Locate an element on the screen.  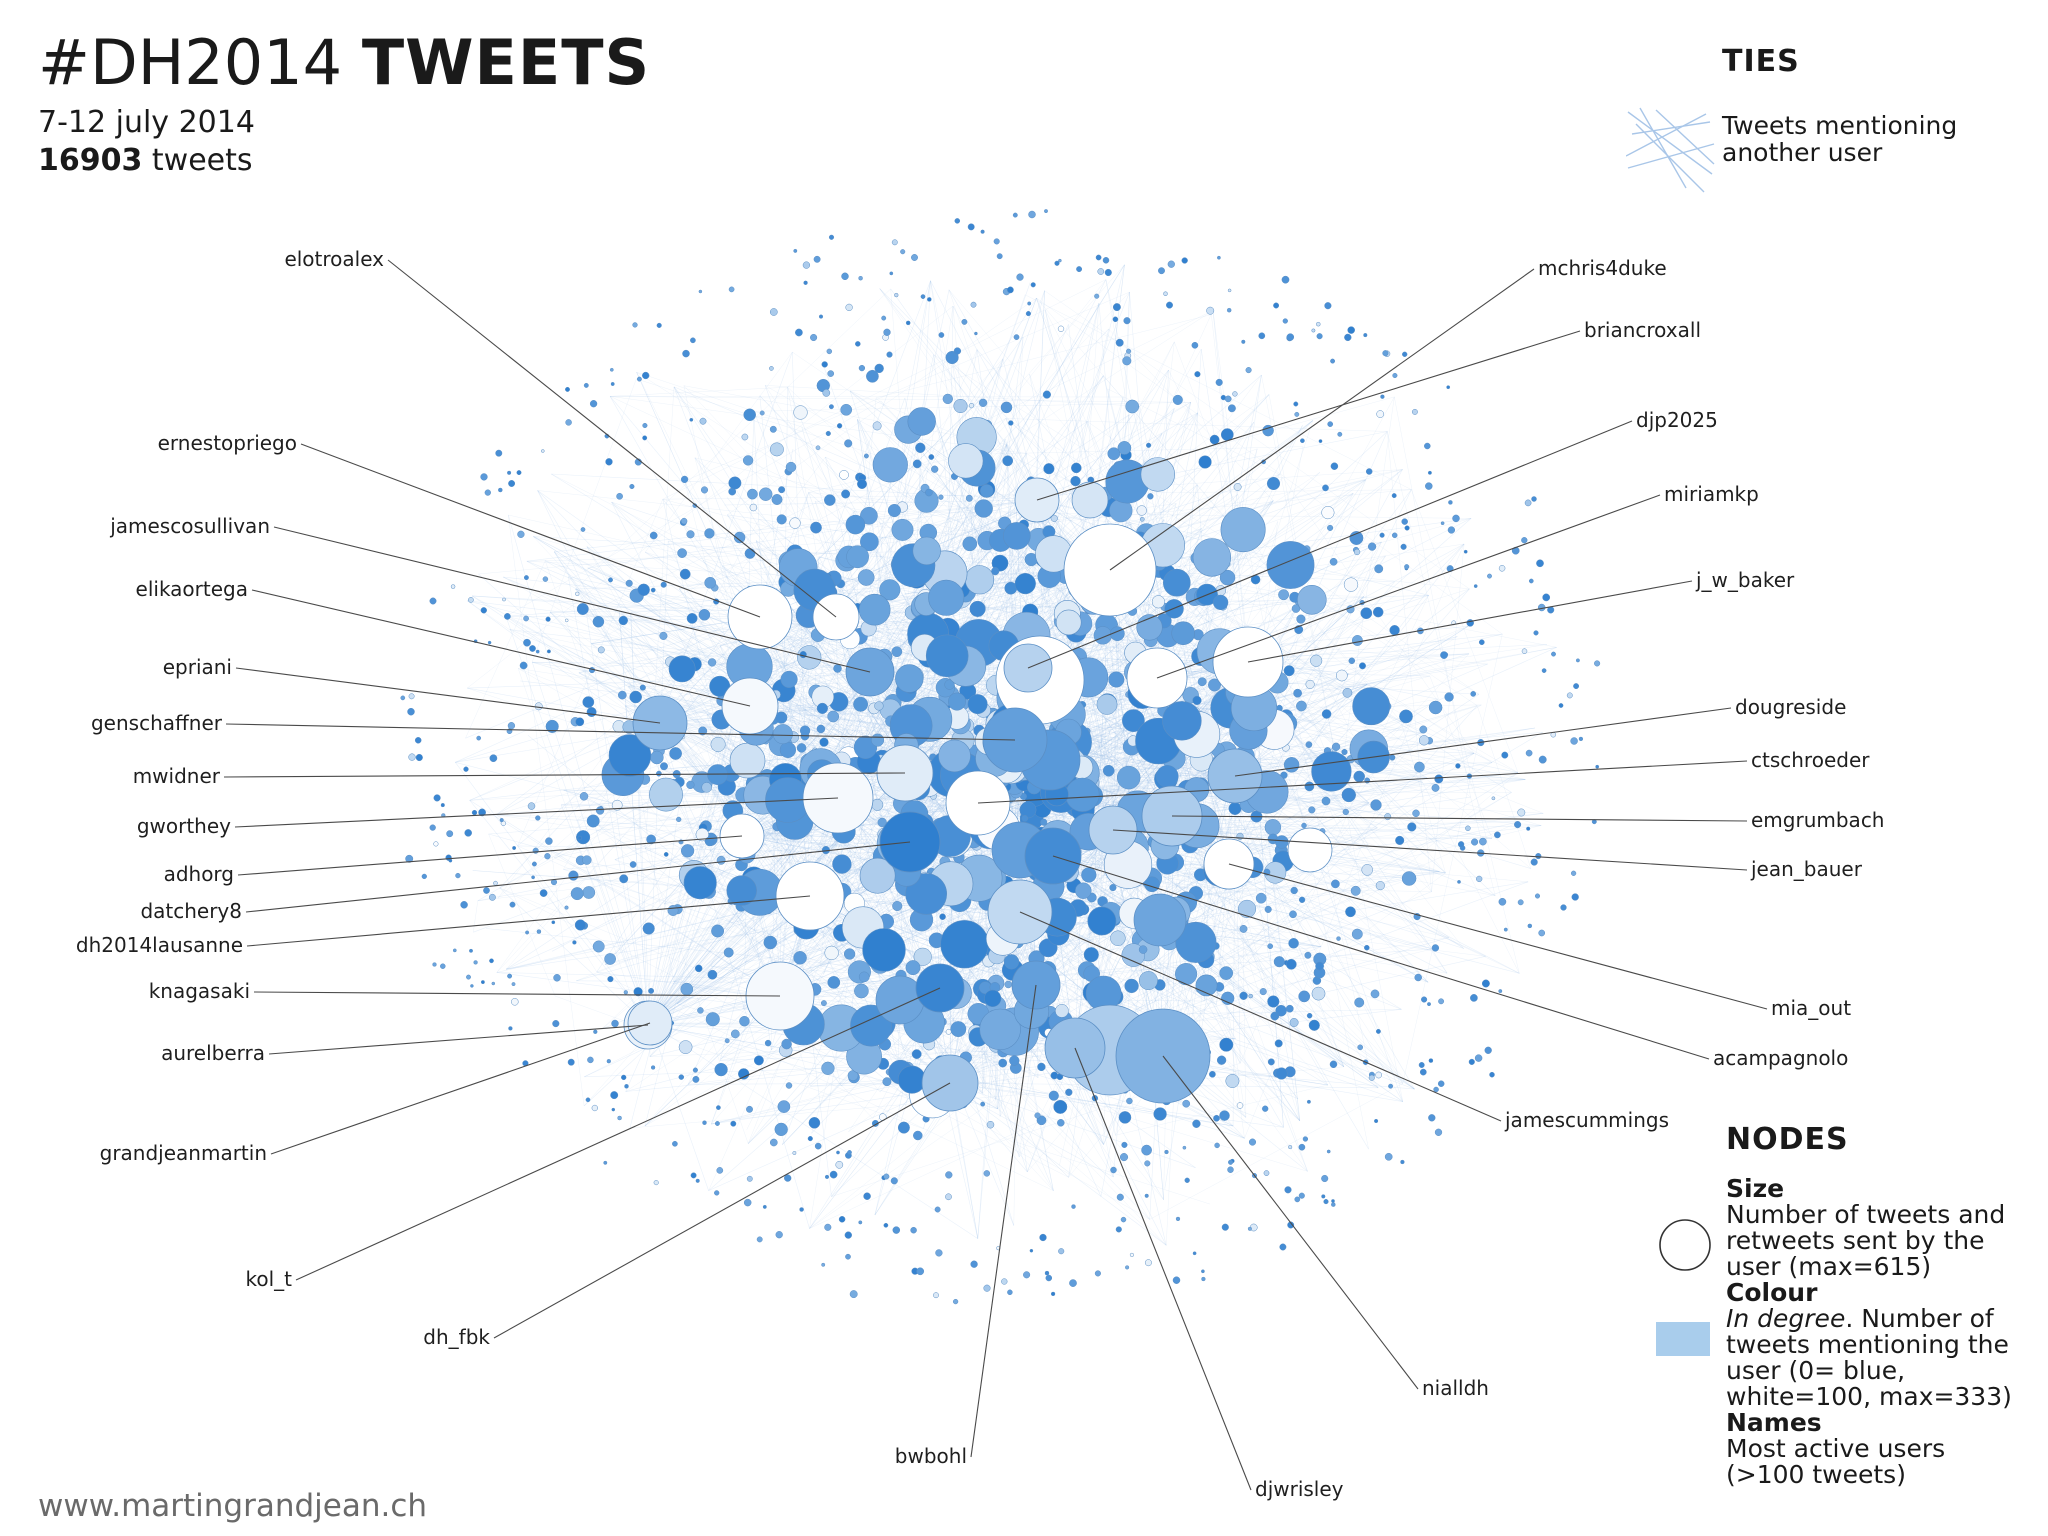
user-label-acampagnolo: acampagnolo is located at coordinates (1780, 1058).